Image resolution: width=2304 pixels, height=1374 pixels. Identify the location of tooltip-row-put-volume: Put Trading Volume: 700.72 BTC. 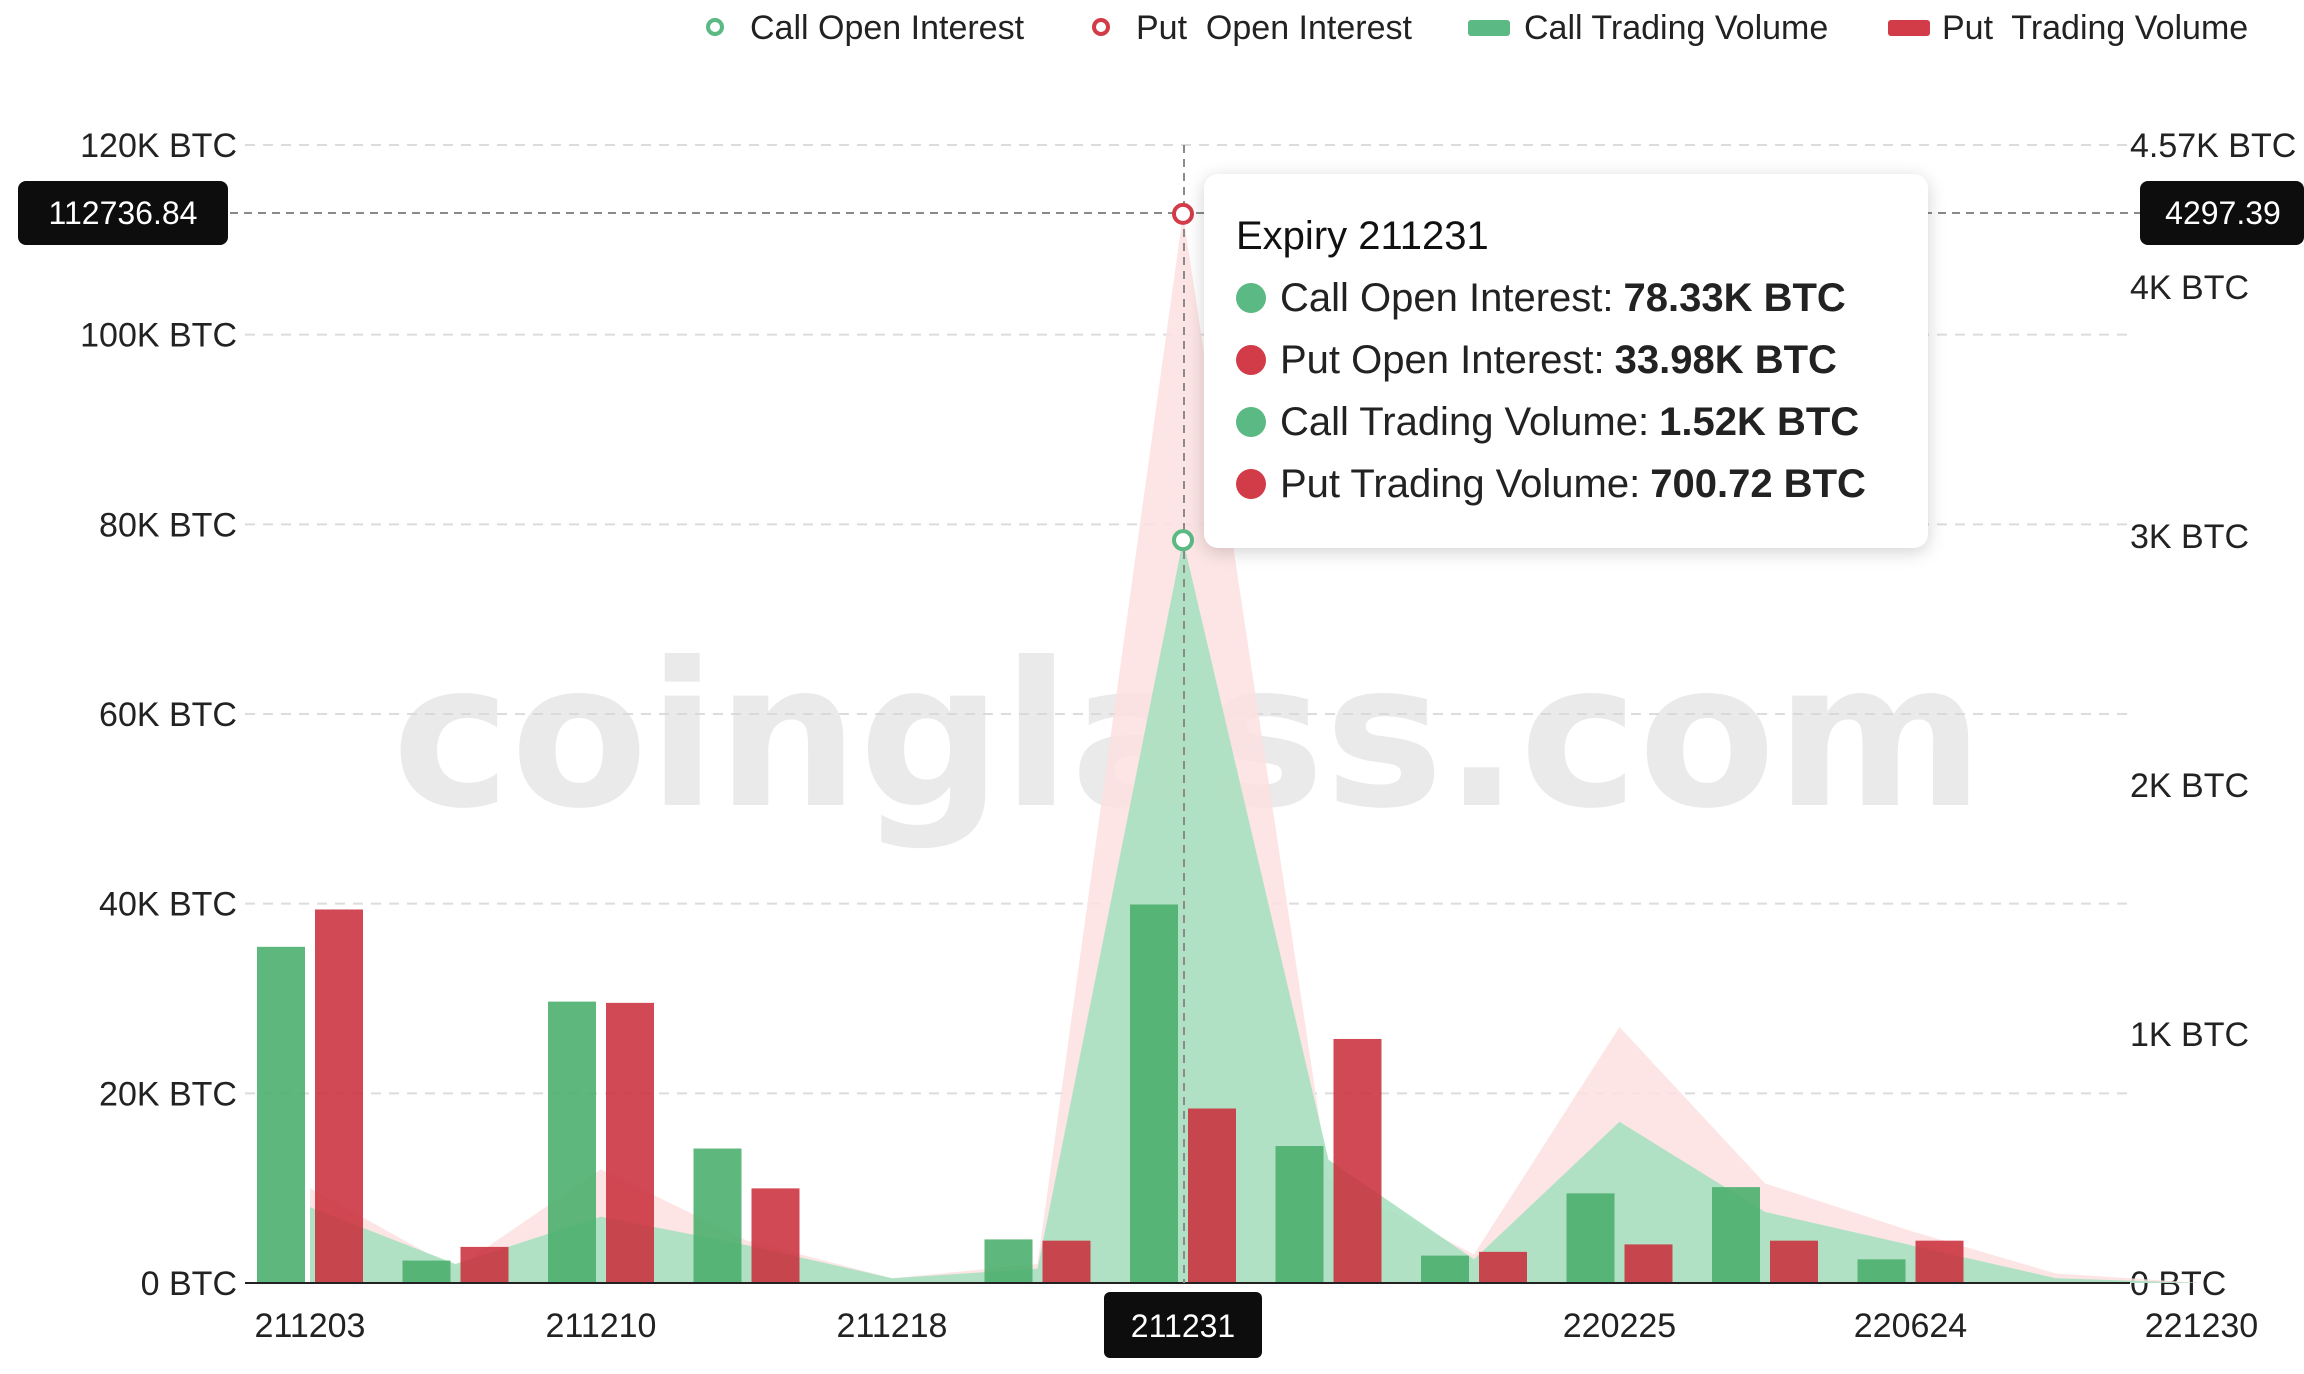
(1582, 484).